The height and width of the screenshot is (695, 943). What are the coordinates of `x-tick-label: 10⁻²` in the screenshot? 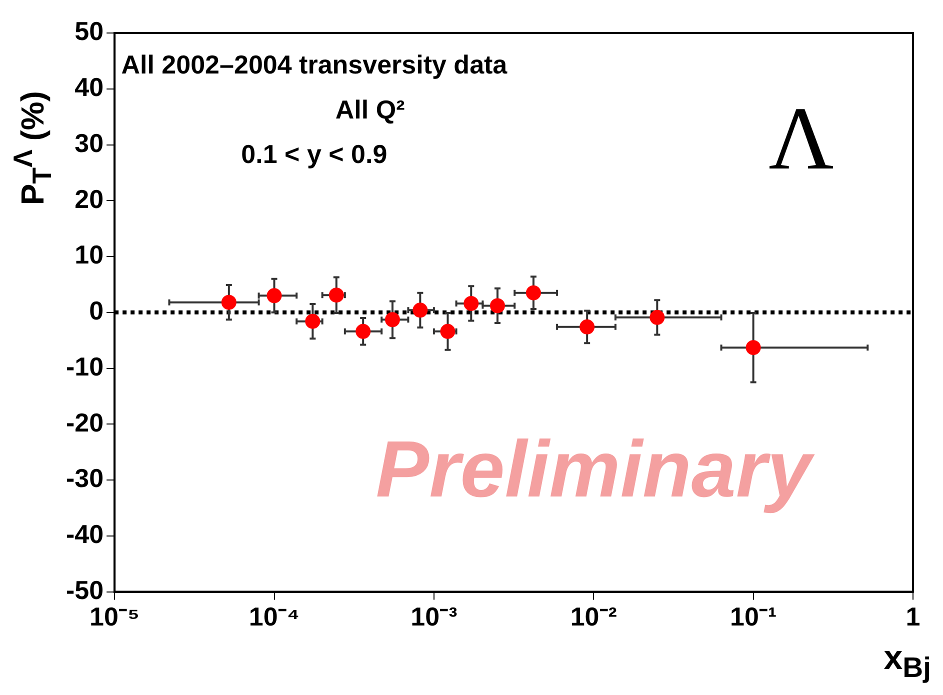 It's located at (594, 617).